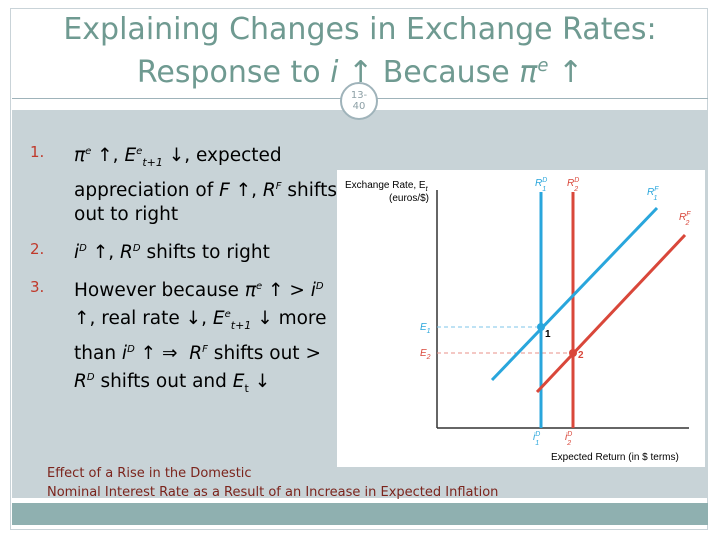 This screenshot has height=540, width=720. I want to click on title-text-c: ↑, so click(566, 72).